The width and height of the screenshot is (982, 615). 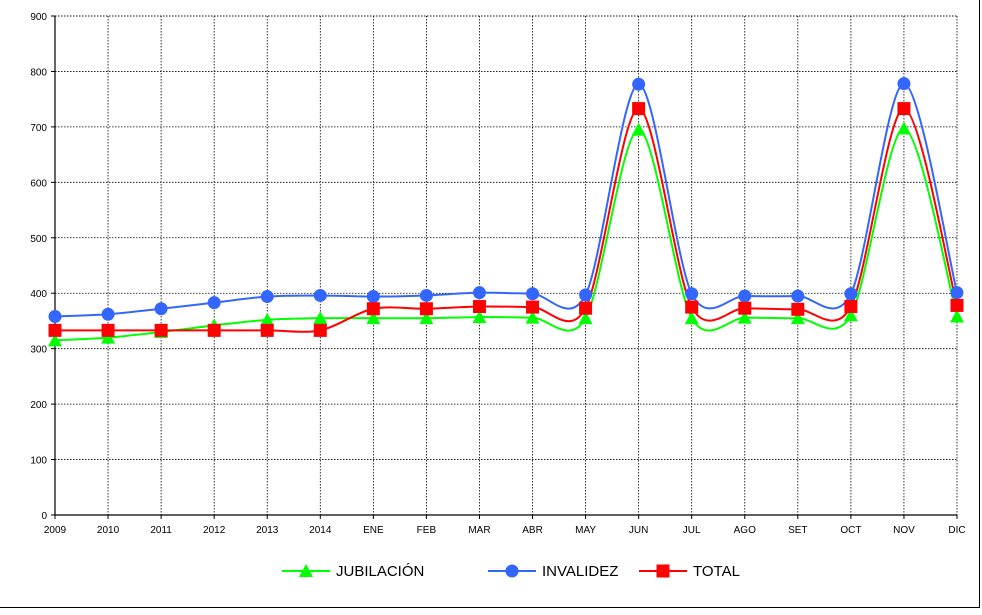 I want to click on x-tick-label: 2011, so click(x=161, y=530).